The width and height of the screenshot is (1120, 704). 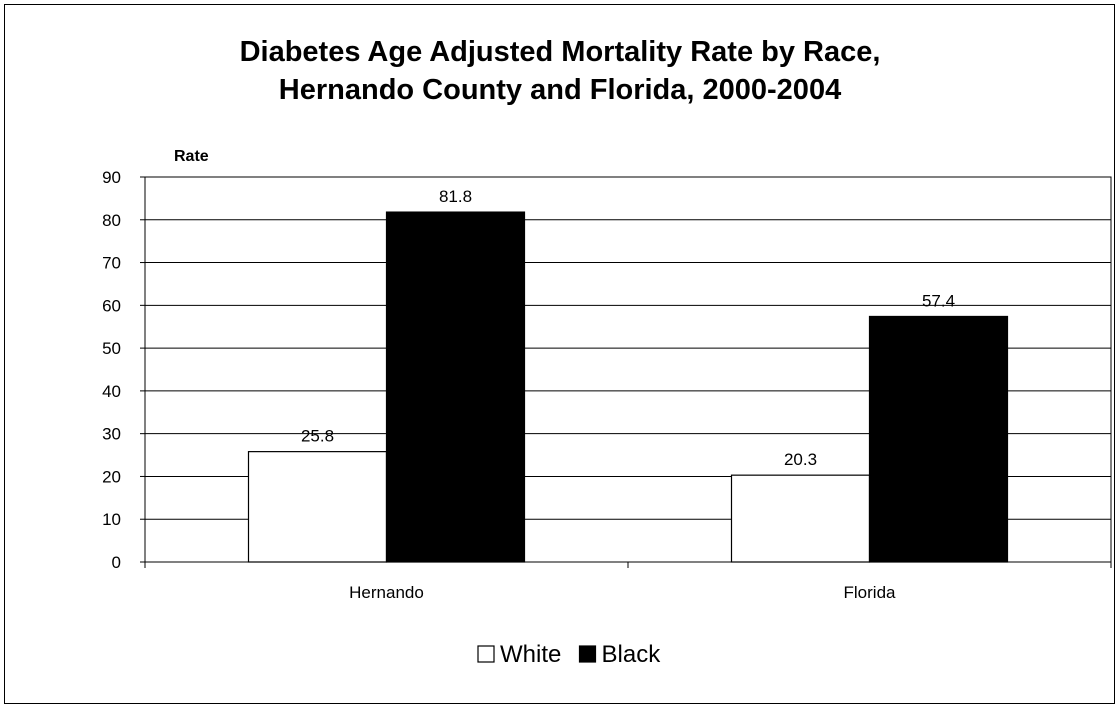 I want to click on y-tick-label: 80, so click(x=111, y=220).